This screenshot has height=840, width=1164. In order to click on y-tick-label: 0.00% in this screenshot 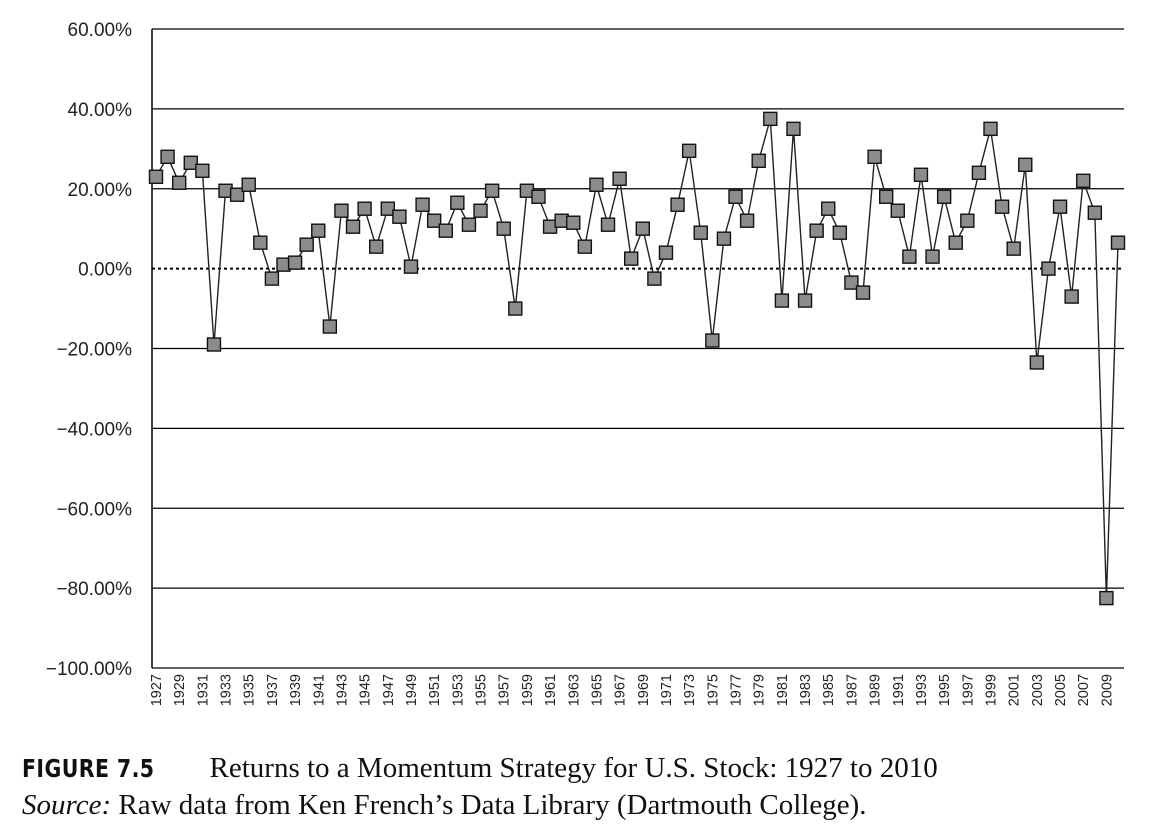, I will do `click(105, 270)`.